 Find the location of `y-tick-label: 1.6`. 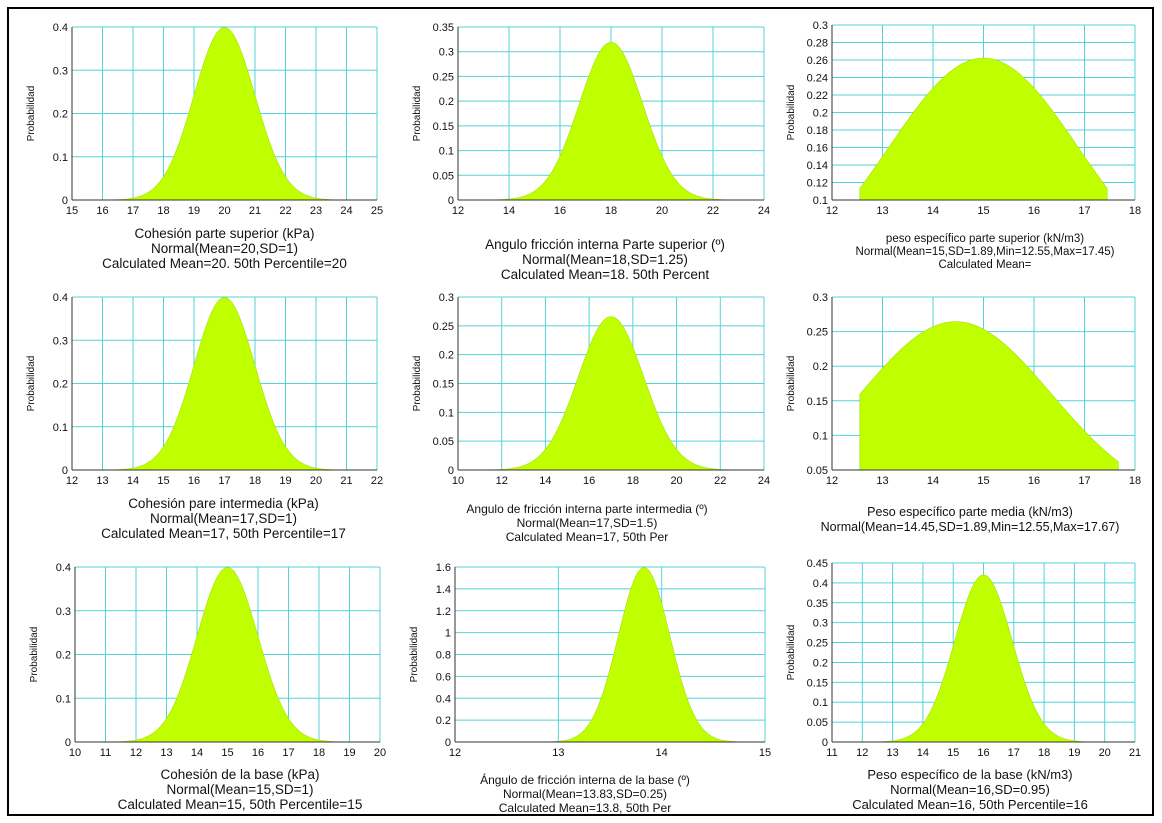

y-tick-label: 1.6 is located at coordinates (443, 568).